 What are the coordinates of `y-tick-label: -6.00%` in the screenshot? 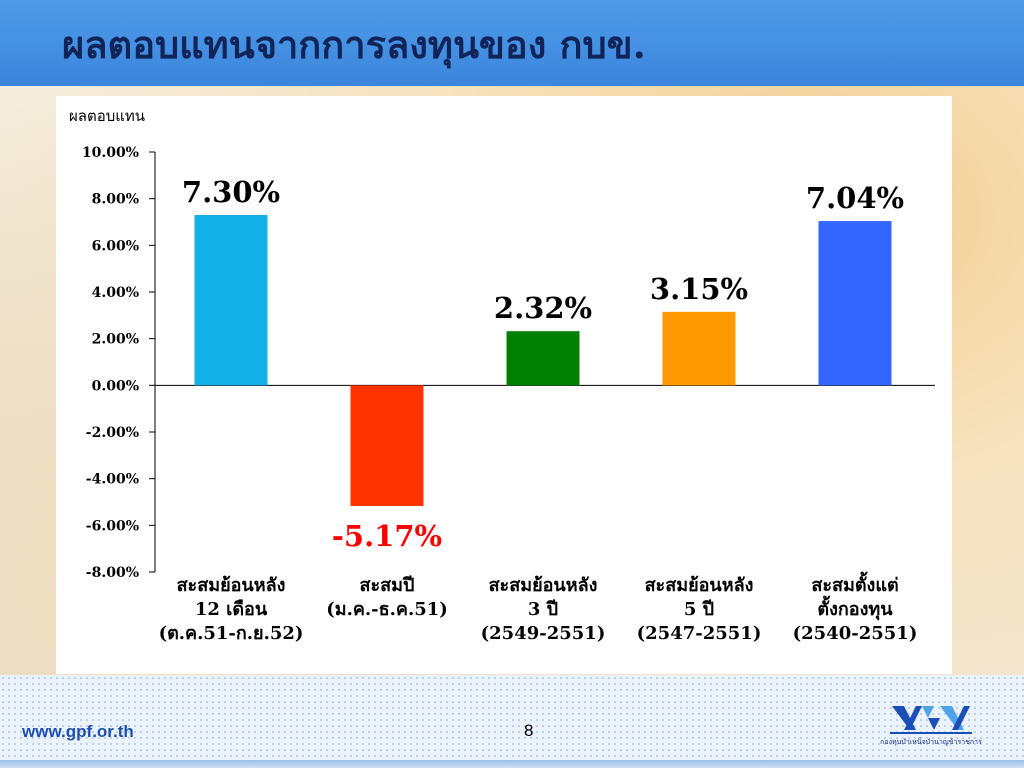 It's located at (112, 526).